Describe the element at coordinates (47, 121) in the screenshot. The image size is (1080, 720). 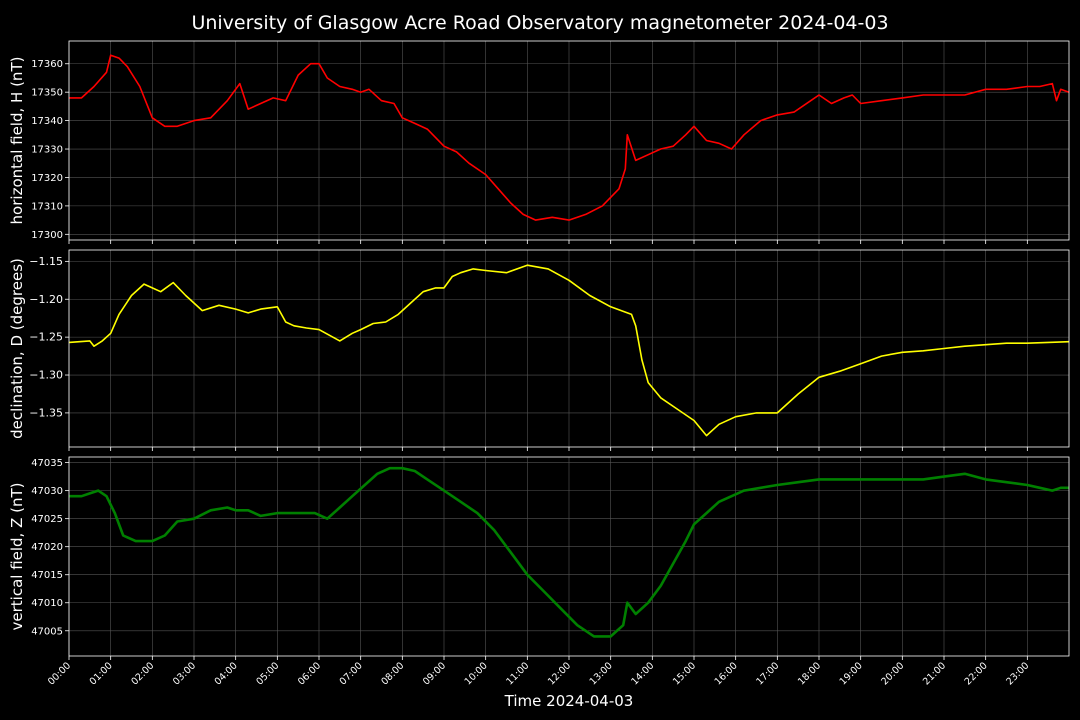
I see `y-tick-label: 17340` at that location.